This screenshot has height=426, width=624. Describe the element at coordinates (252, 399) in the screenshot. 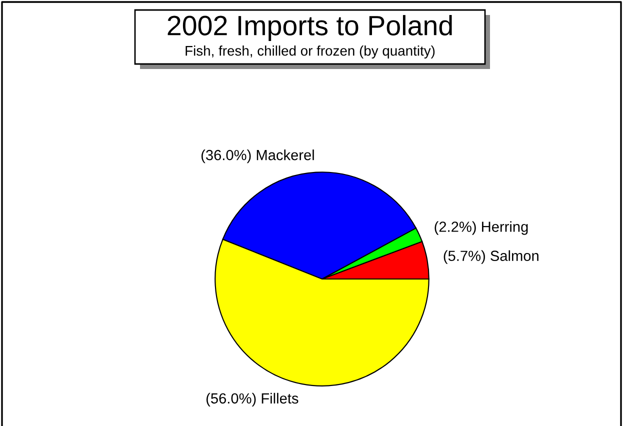

I see `slice-label: (56.0%) Fillets` at that location.